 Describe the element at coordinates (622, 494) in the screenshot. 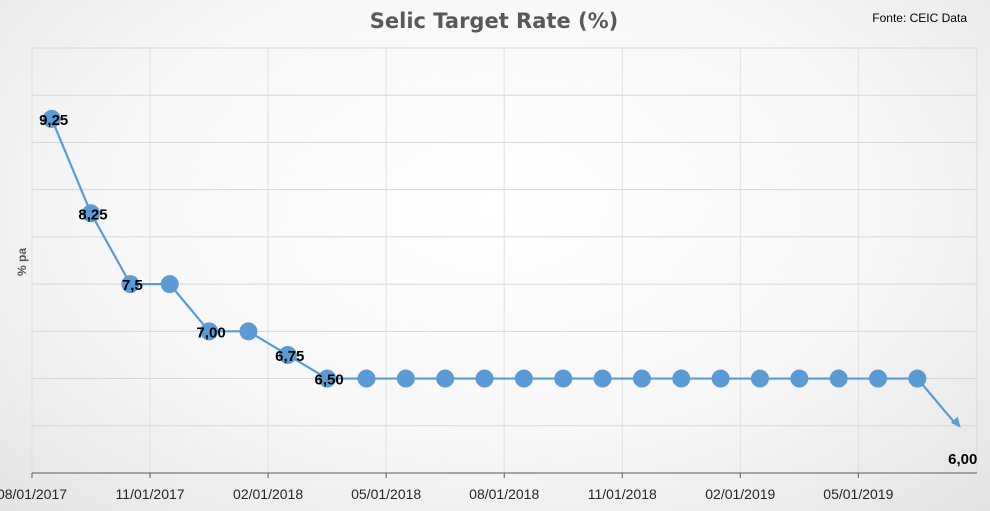

I see `x-tick-label: 11/01/2018` at that location.